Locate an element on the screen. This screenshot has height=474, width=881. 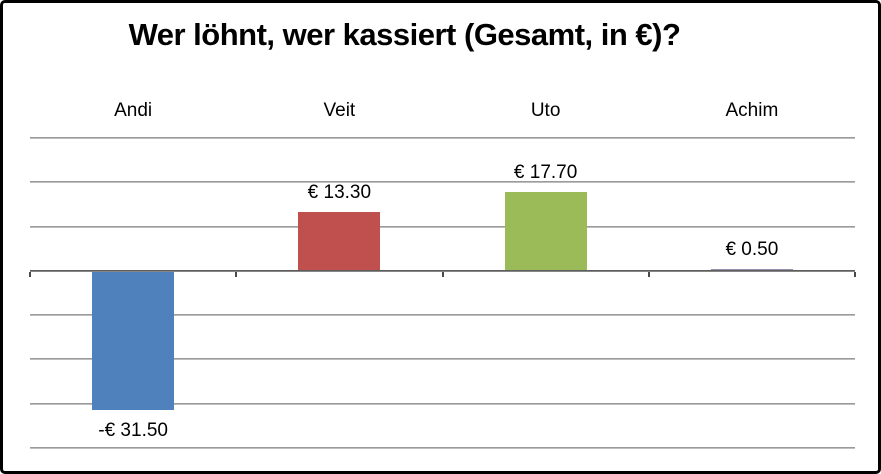
data-label-achim: € 0.50 is located at coordinates (752, 249).